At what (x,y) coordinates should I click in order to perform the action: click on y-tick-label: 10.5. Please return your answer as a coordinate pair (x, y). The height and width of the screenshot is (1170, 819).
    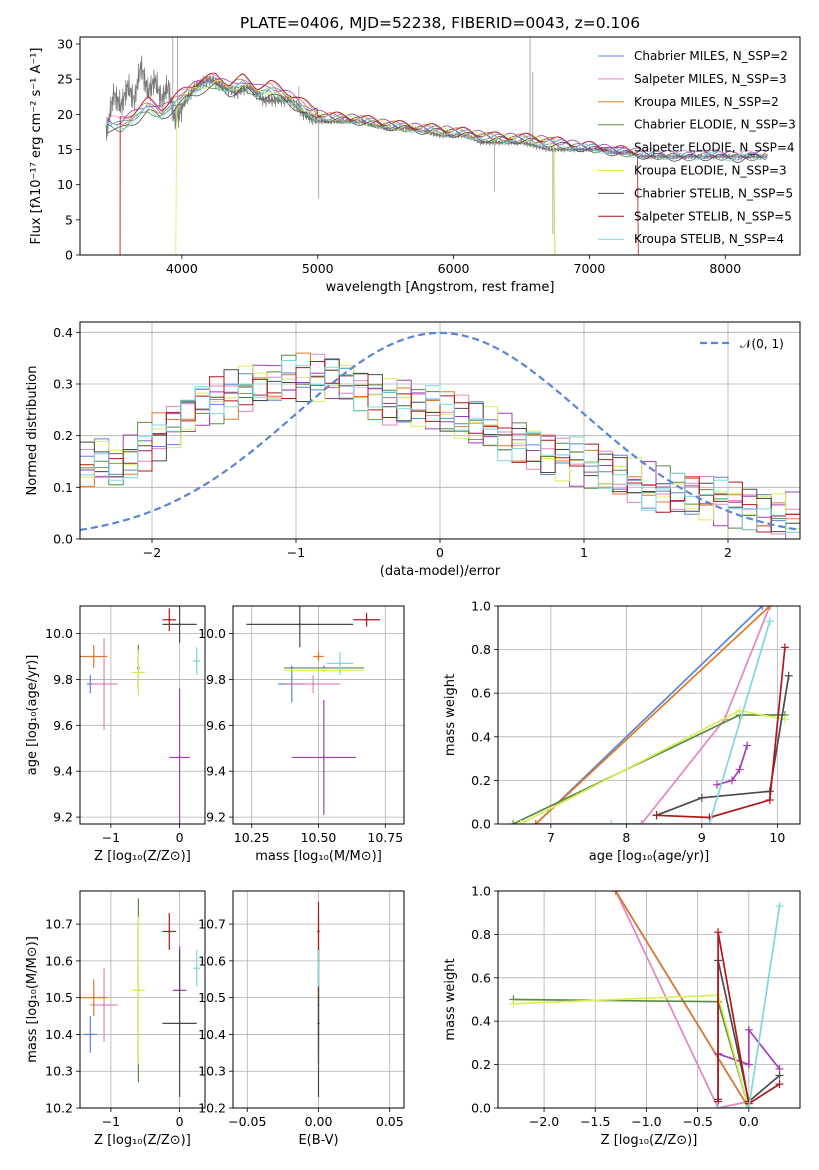
    Looking at the image, I should click on (59, 997).